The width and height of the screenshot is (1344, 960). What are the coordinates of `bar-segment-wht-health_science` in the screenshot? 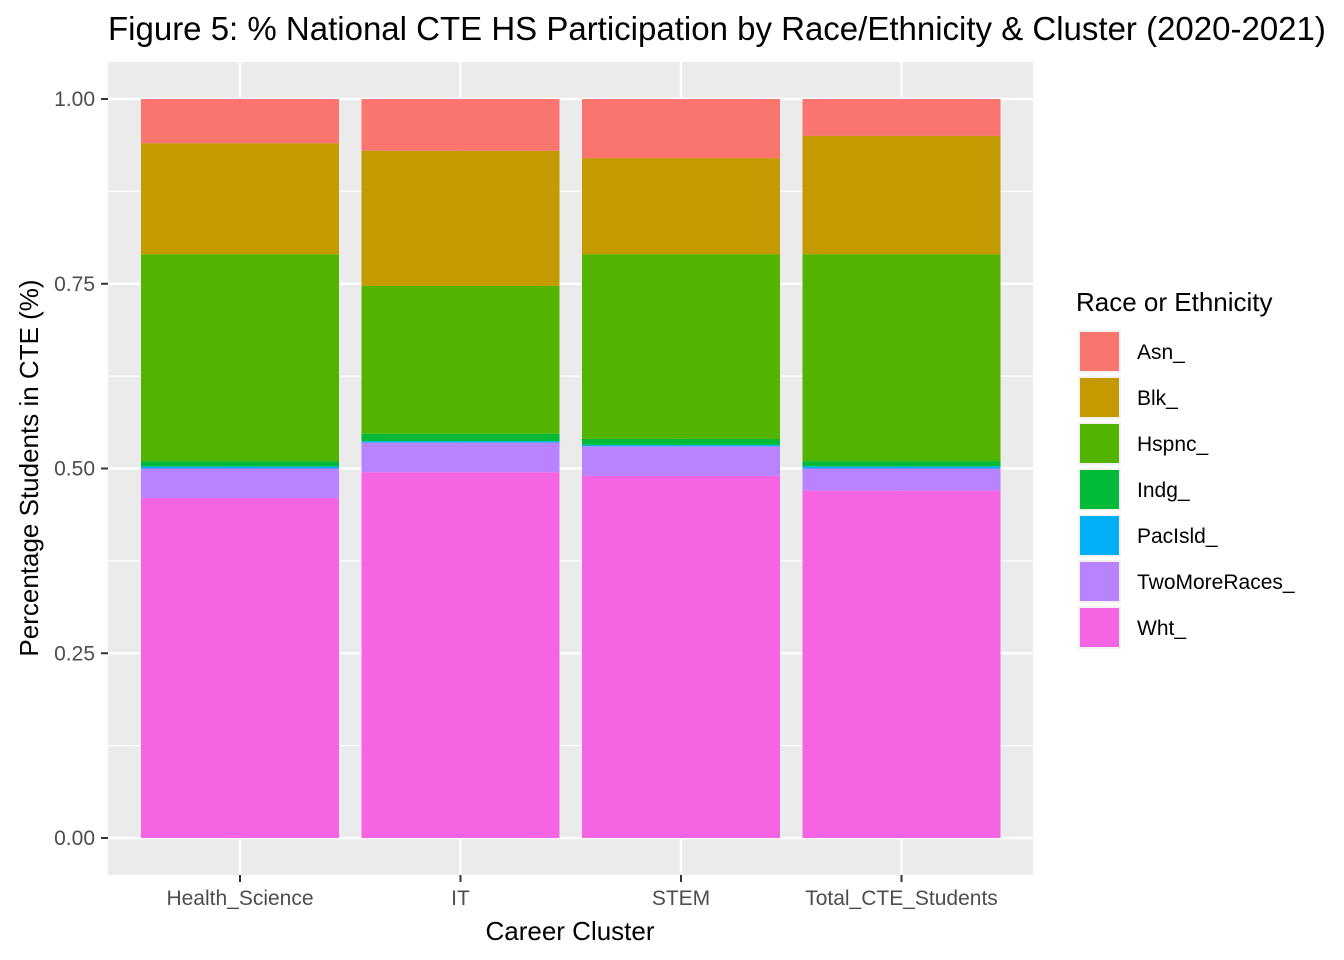 It's located at (240, 668).